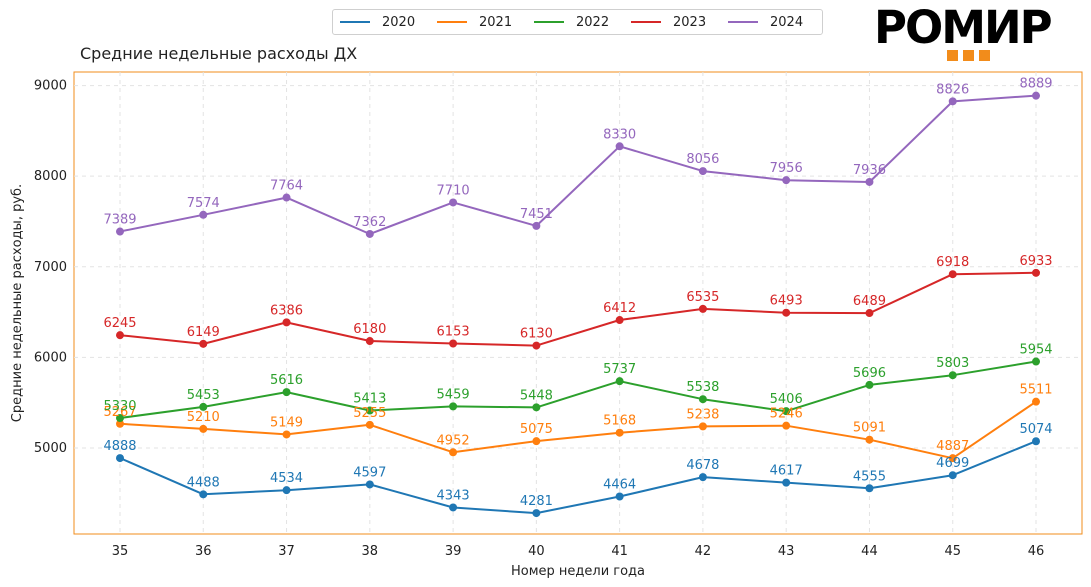 This screenshot has width=1091, height=587. What do you see at coordinates (536, 501) in the screenshot?
I see `data-label-2020: 4281` at bounding box center [536, 501].